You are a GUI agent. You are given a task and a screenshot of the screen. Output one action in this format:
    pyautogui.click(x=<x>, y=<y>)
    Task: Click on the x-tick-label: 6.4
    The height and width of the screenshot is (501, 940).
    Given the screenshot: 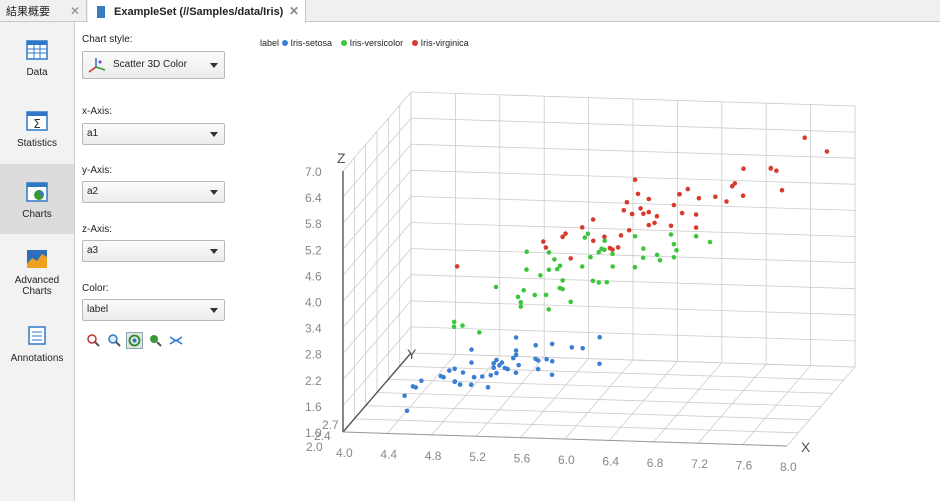 What is the action you would take?
    pyautogui.click(x=610, y=461)
    